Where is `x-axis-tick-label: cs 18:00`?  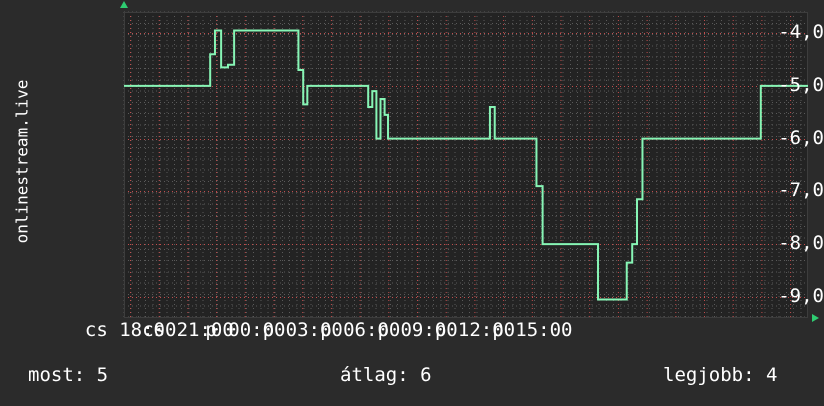
x-axis-tick-label: cs 18:00 is located at coordinates (130, 330).